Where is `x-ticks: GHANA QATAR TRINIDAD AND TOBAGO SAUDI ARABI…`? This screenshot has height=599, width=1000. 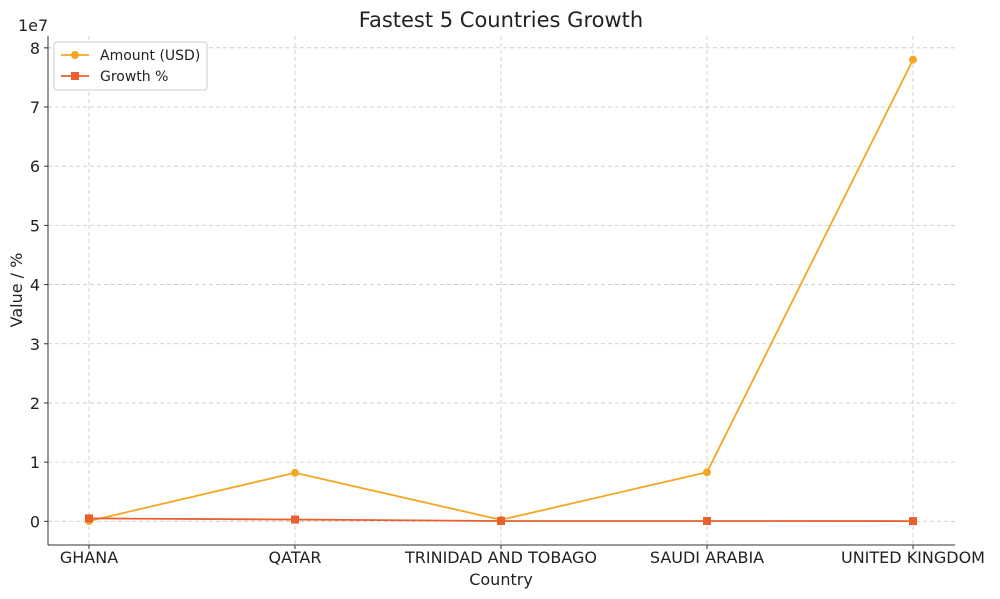
x-ticks: GHANA QATAR TRINIDAD AND TOBAGO SAUDI ARABI… is located at coordinates (522, 556).